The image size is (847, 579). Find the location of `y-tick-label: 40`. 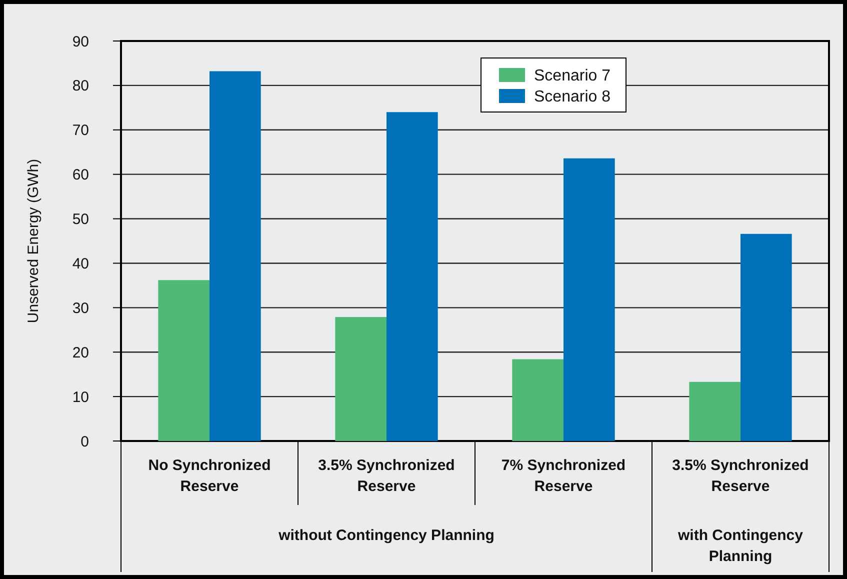

y-tick-label: 40 is located at coordinates (80, 263).